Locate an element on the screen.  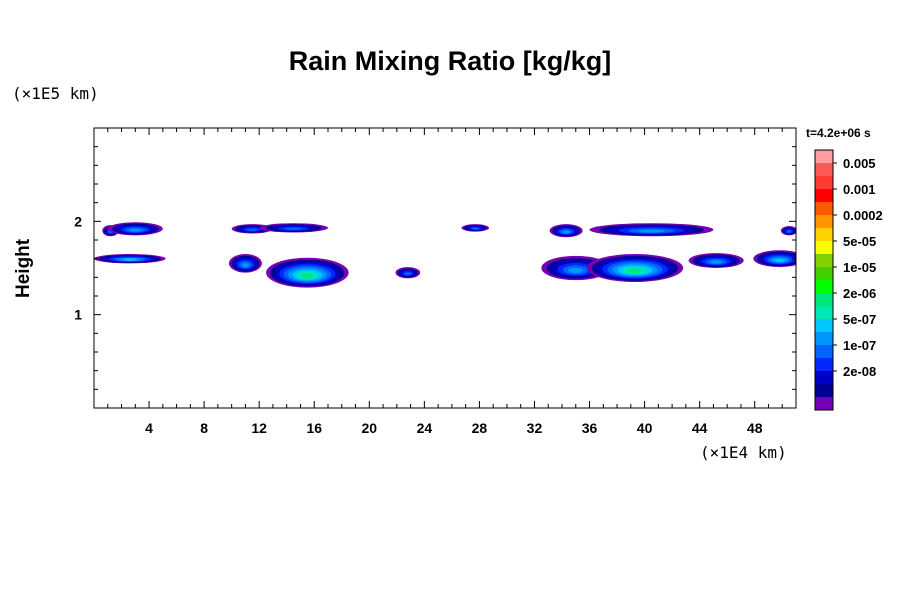
colorbar-label: 5e-07 is located at coordinates (859, 319).